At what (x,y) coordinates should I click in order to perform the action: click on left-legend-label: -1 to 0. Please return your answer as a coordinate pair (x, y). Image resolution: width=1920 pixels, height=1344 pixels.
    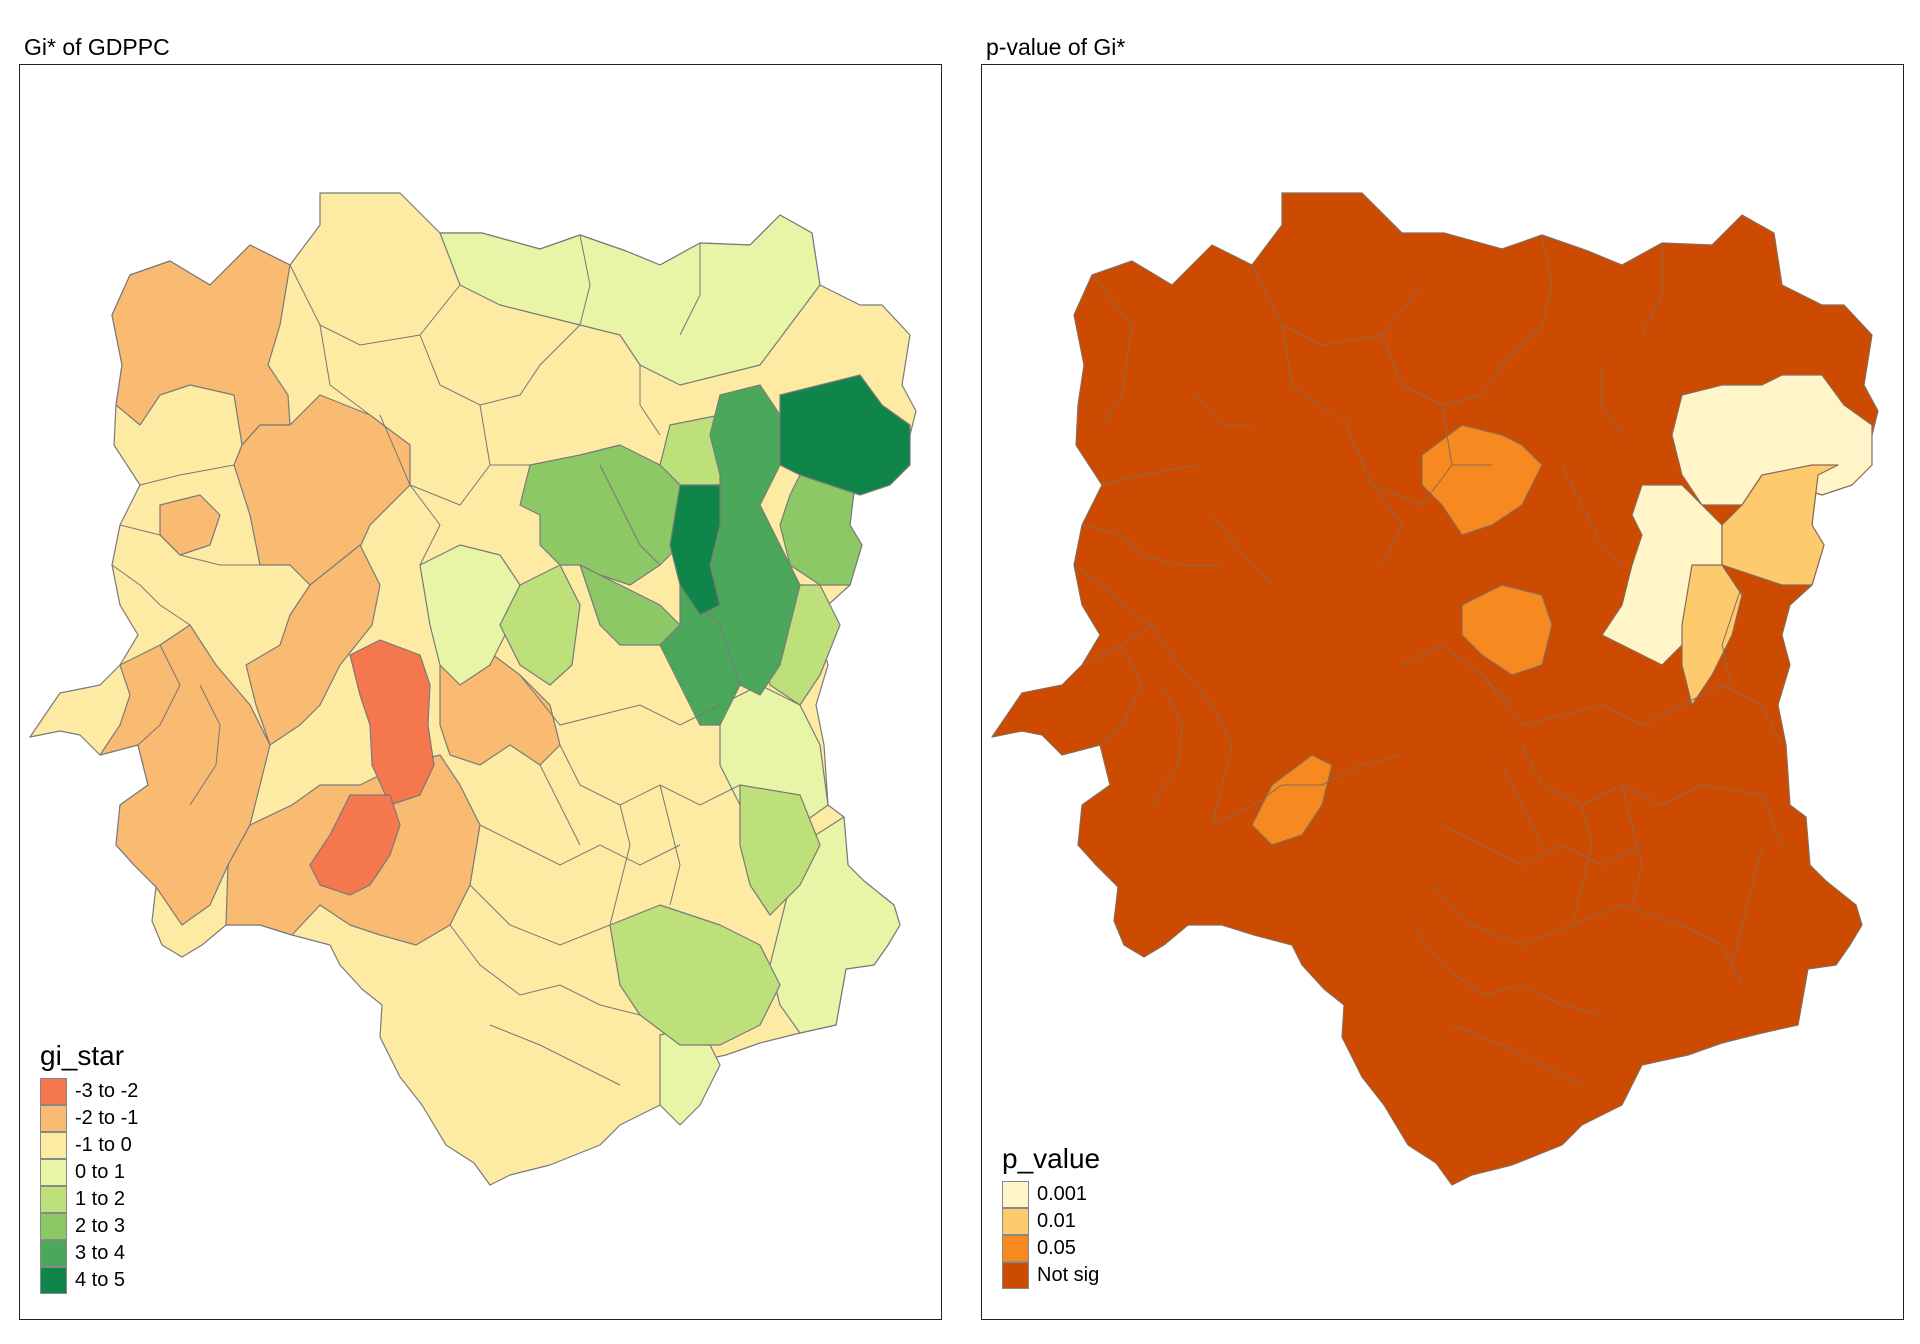
    Looking at the image, I should click on (103, 1145).